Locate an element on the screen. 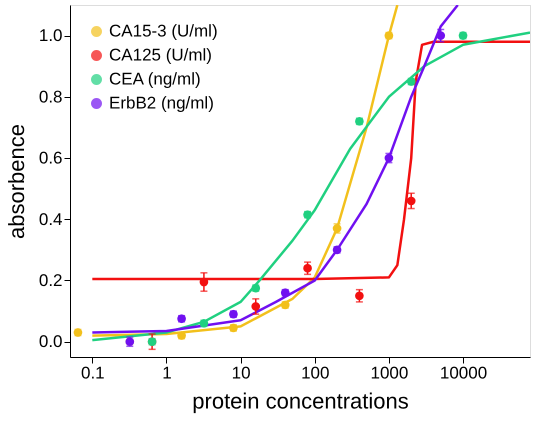  x-tick-label: 10000 is located at coordinates (464, 373).